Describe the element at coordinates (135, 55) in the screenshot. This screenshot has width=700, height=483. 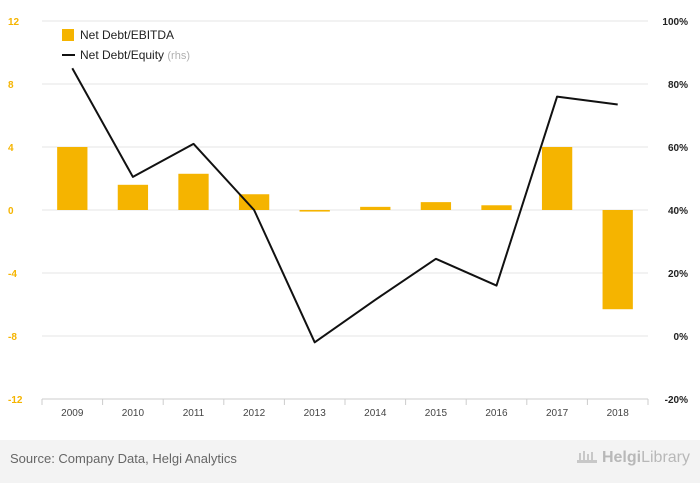
I see `legend-label: Net Debt/Equity (rhs)` at that location.